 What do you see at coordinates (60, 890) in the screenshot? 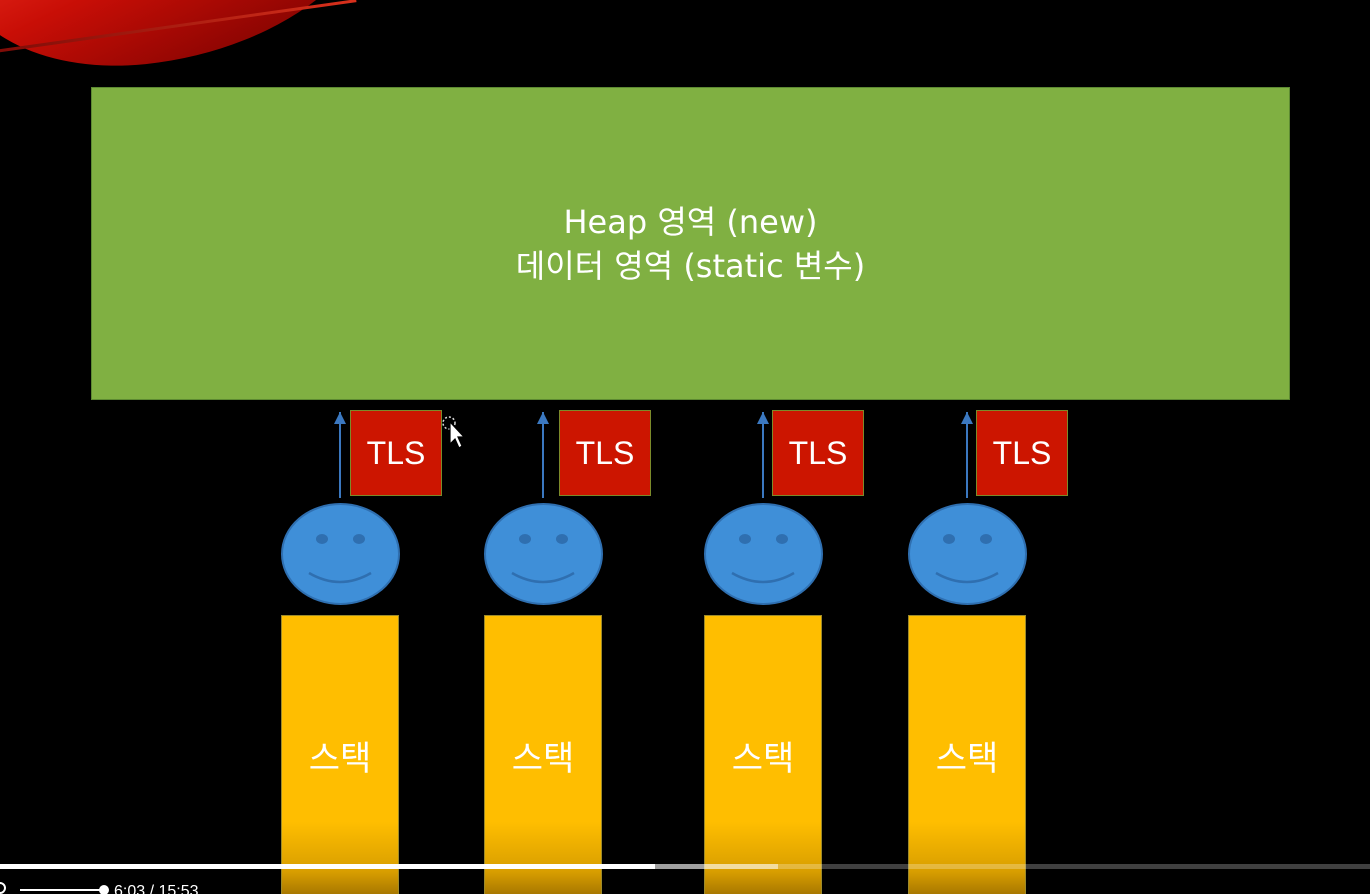
I see `volume-slider` at bounding box center [60, 890].